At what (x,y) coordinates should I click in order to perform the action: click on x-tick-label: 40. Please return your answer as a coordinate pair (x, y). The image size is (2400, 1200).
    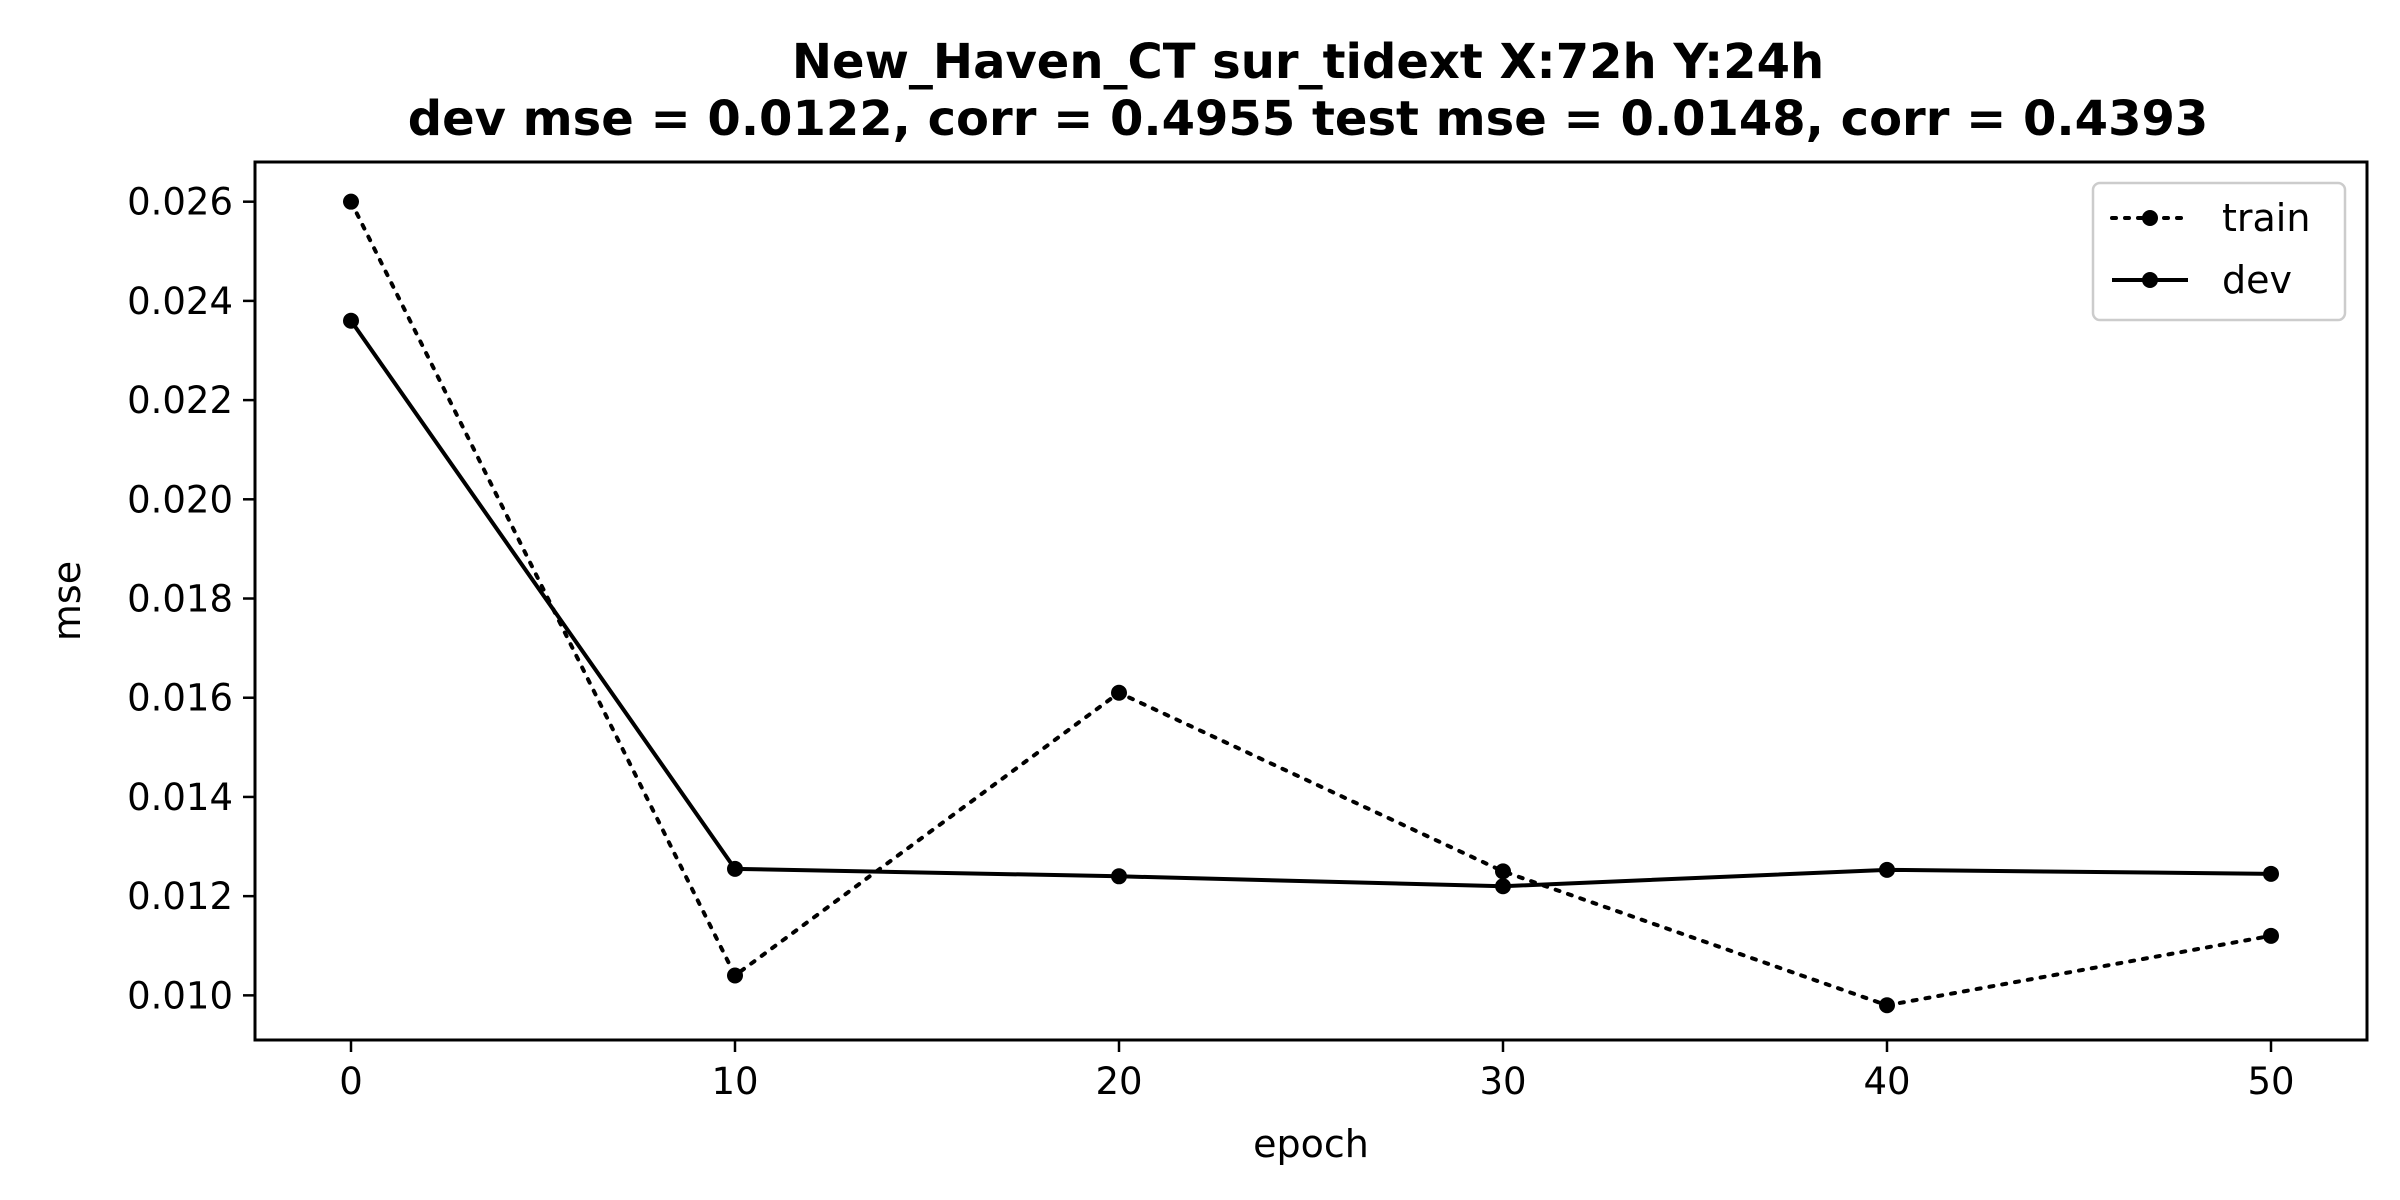
    Looking at the image, I should click on (1886, 1081).